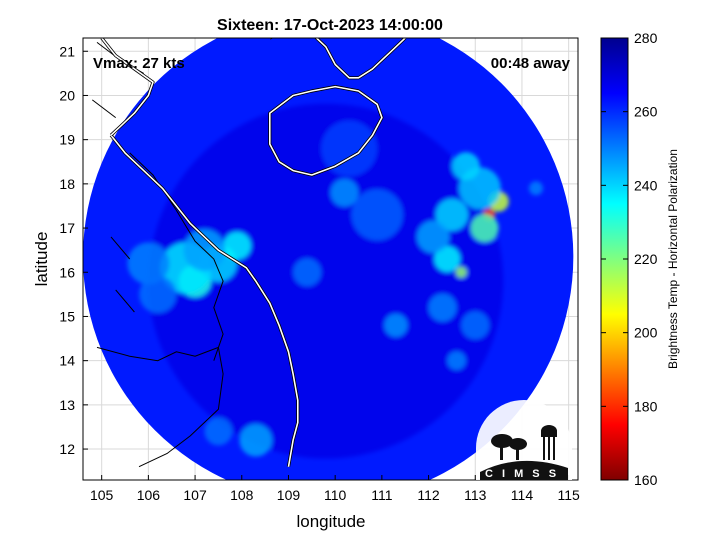 The image size is (720, 545). Describe the element at coordinates (646, 333) in the screenshot. I see `colorbar-tick-label: 200` at that location.